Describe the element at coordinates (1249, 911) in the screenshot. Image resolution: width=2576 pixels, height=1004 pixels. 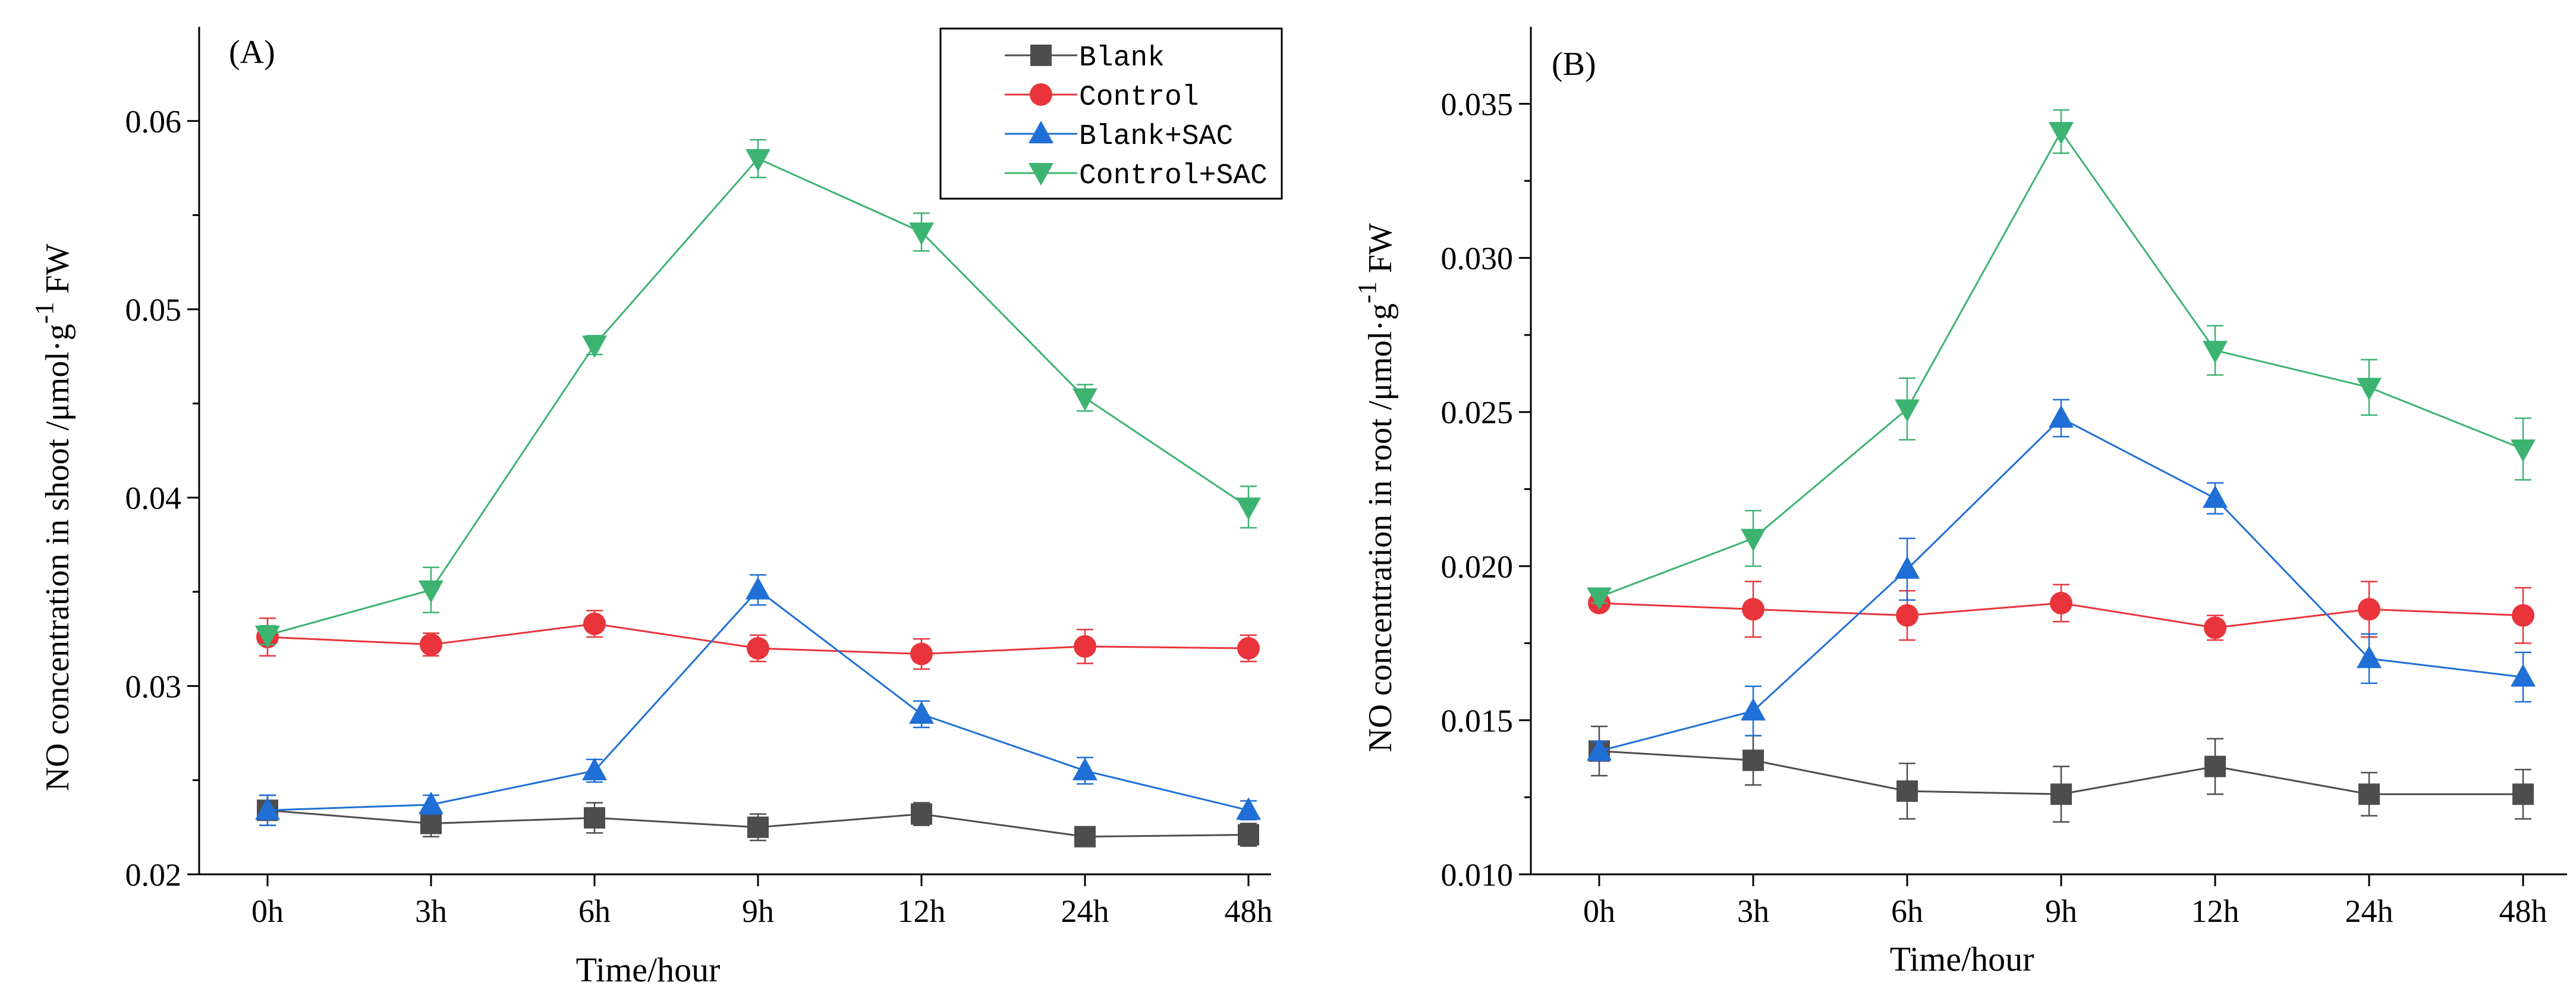
I see `panel-a-x-tick-label: 48h` at that location.